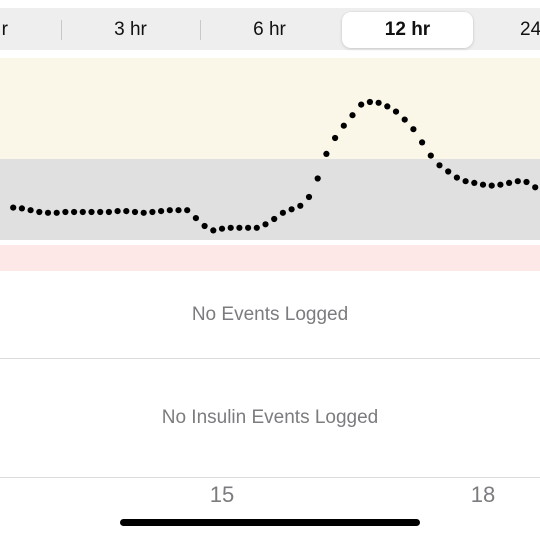 Image resolution: width=540 pixels, height=539 pixels. What do you see at coordinates (483, 494) in the screenshot?
I see `x-tick-label: 18` at bounding box center [483, 494].